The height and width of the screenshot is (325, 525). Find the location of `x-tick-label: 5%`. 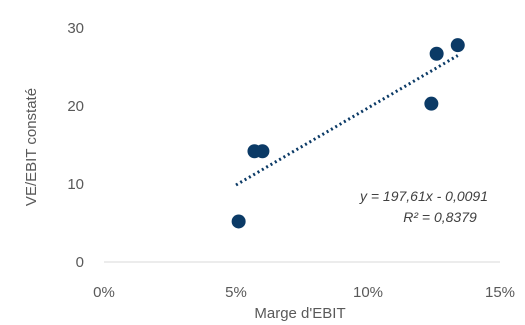

x-tick-label: 5% is located at coordinates (236, 292).